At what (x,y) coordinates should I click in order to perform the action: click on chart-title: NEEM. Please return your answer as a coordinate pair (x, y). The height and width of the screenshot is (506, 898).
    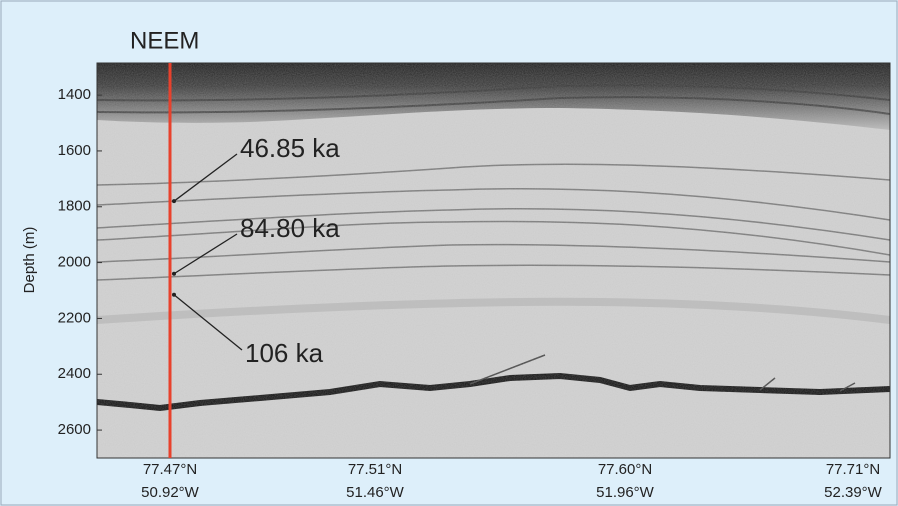
    Looking at the image, I should click on (164, 40).